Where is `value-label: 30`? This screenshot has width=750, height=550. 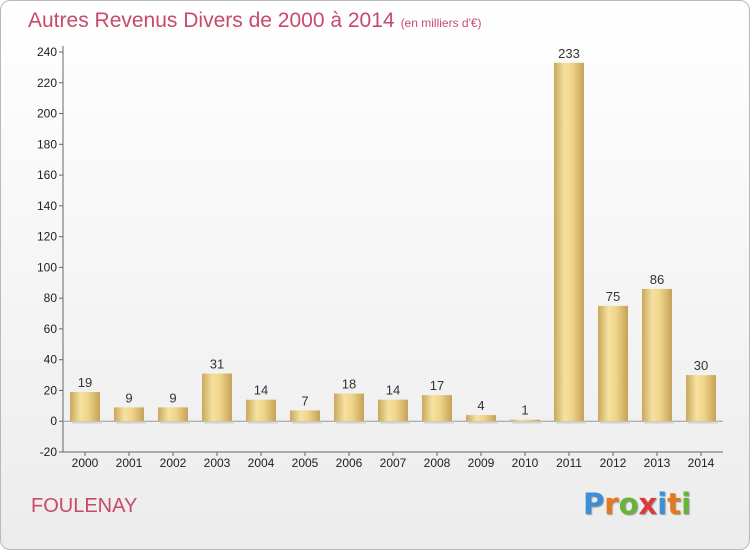
value-label: 30 is located at coordinates (701, 365).